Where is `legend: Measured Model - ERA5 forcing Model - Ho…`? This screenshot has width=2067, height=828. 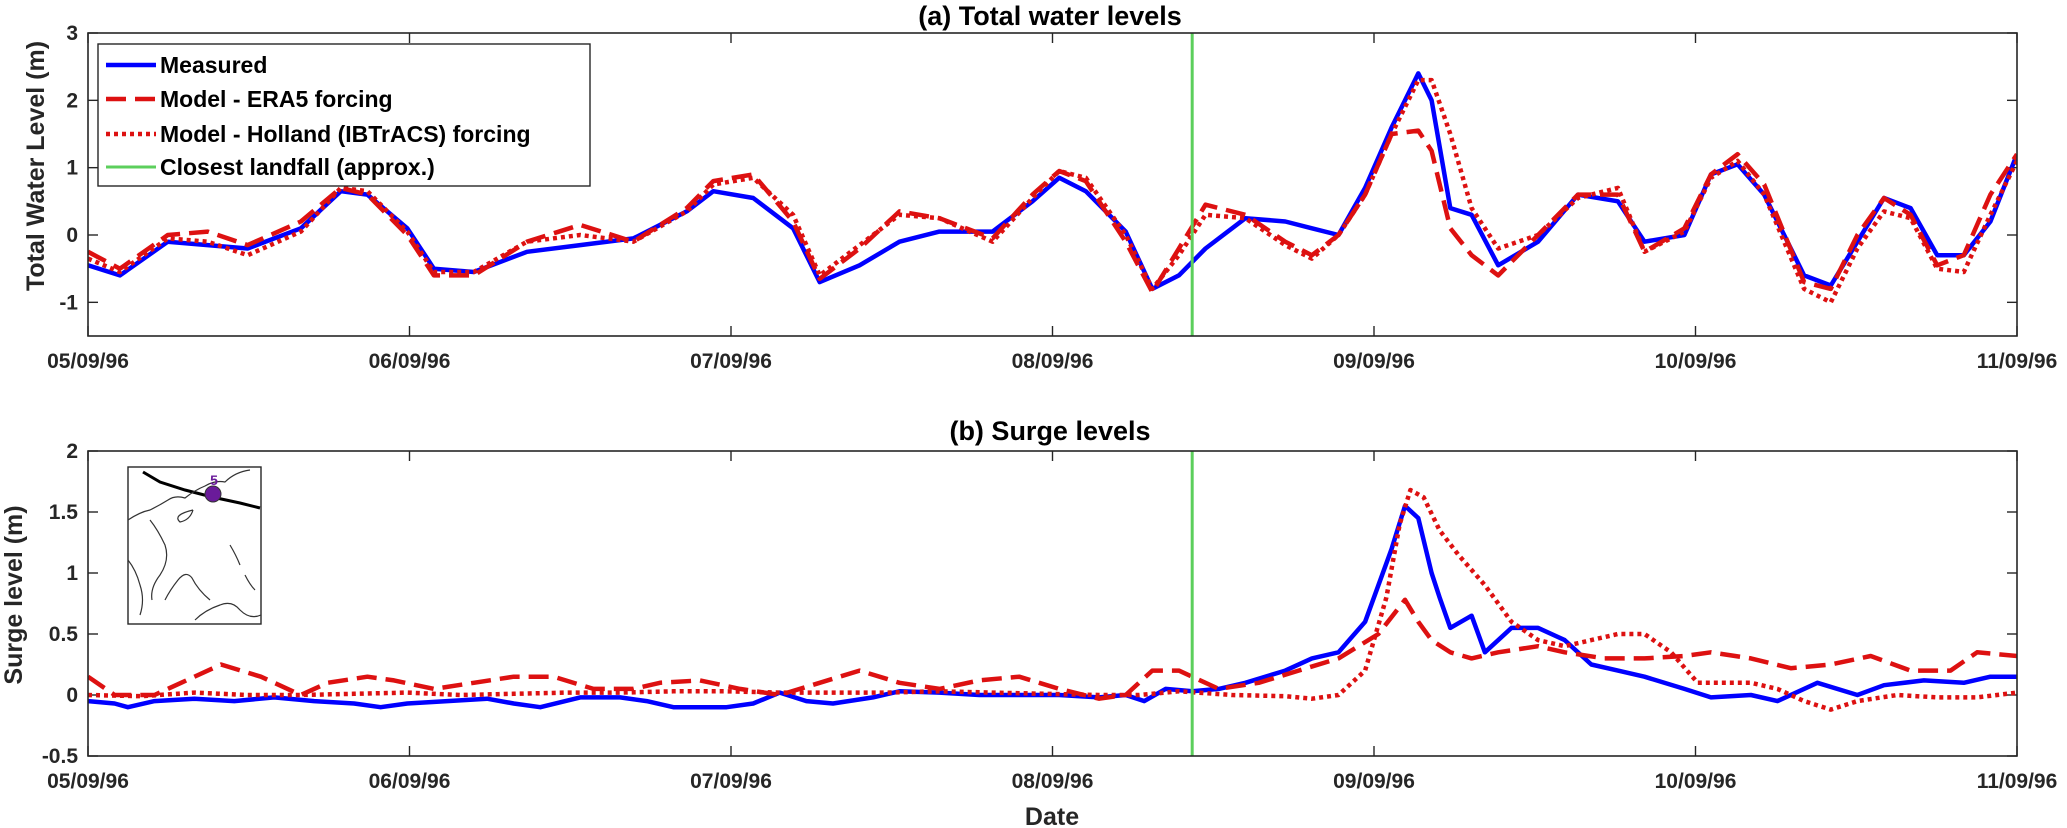
legend: Measured Model - ERA5 forcing Model - Ho… is located at coordinates (344, 115).